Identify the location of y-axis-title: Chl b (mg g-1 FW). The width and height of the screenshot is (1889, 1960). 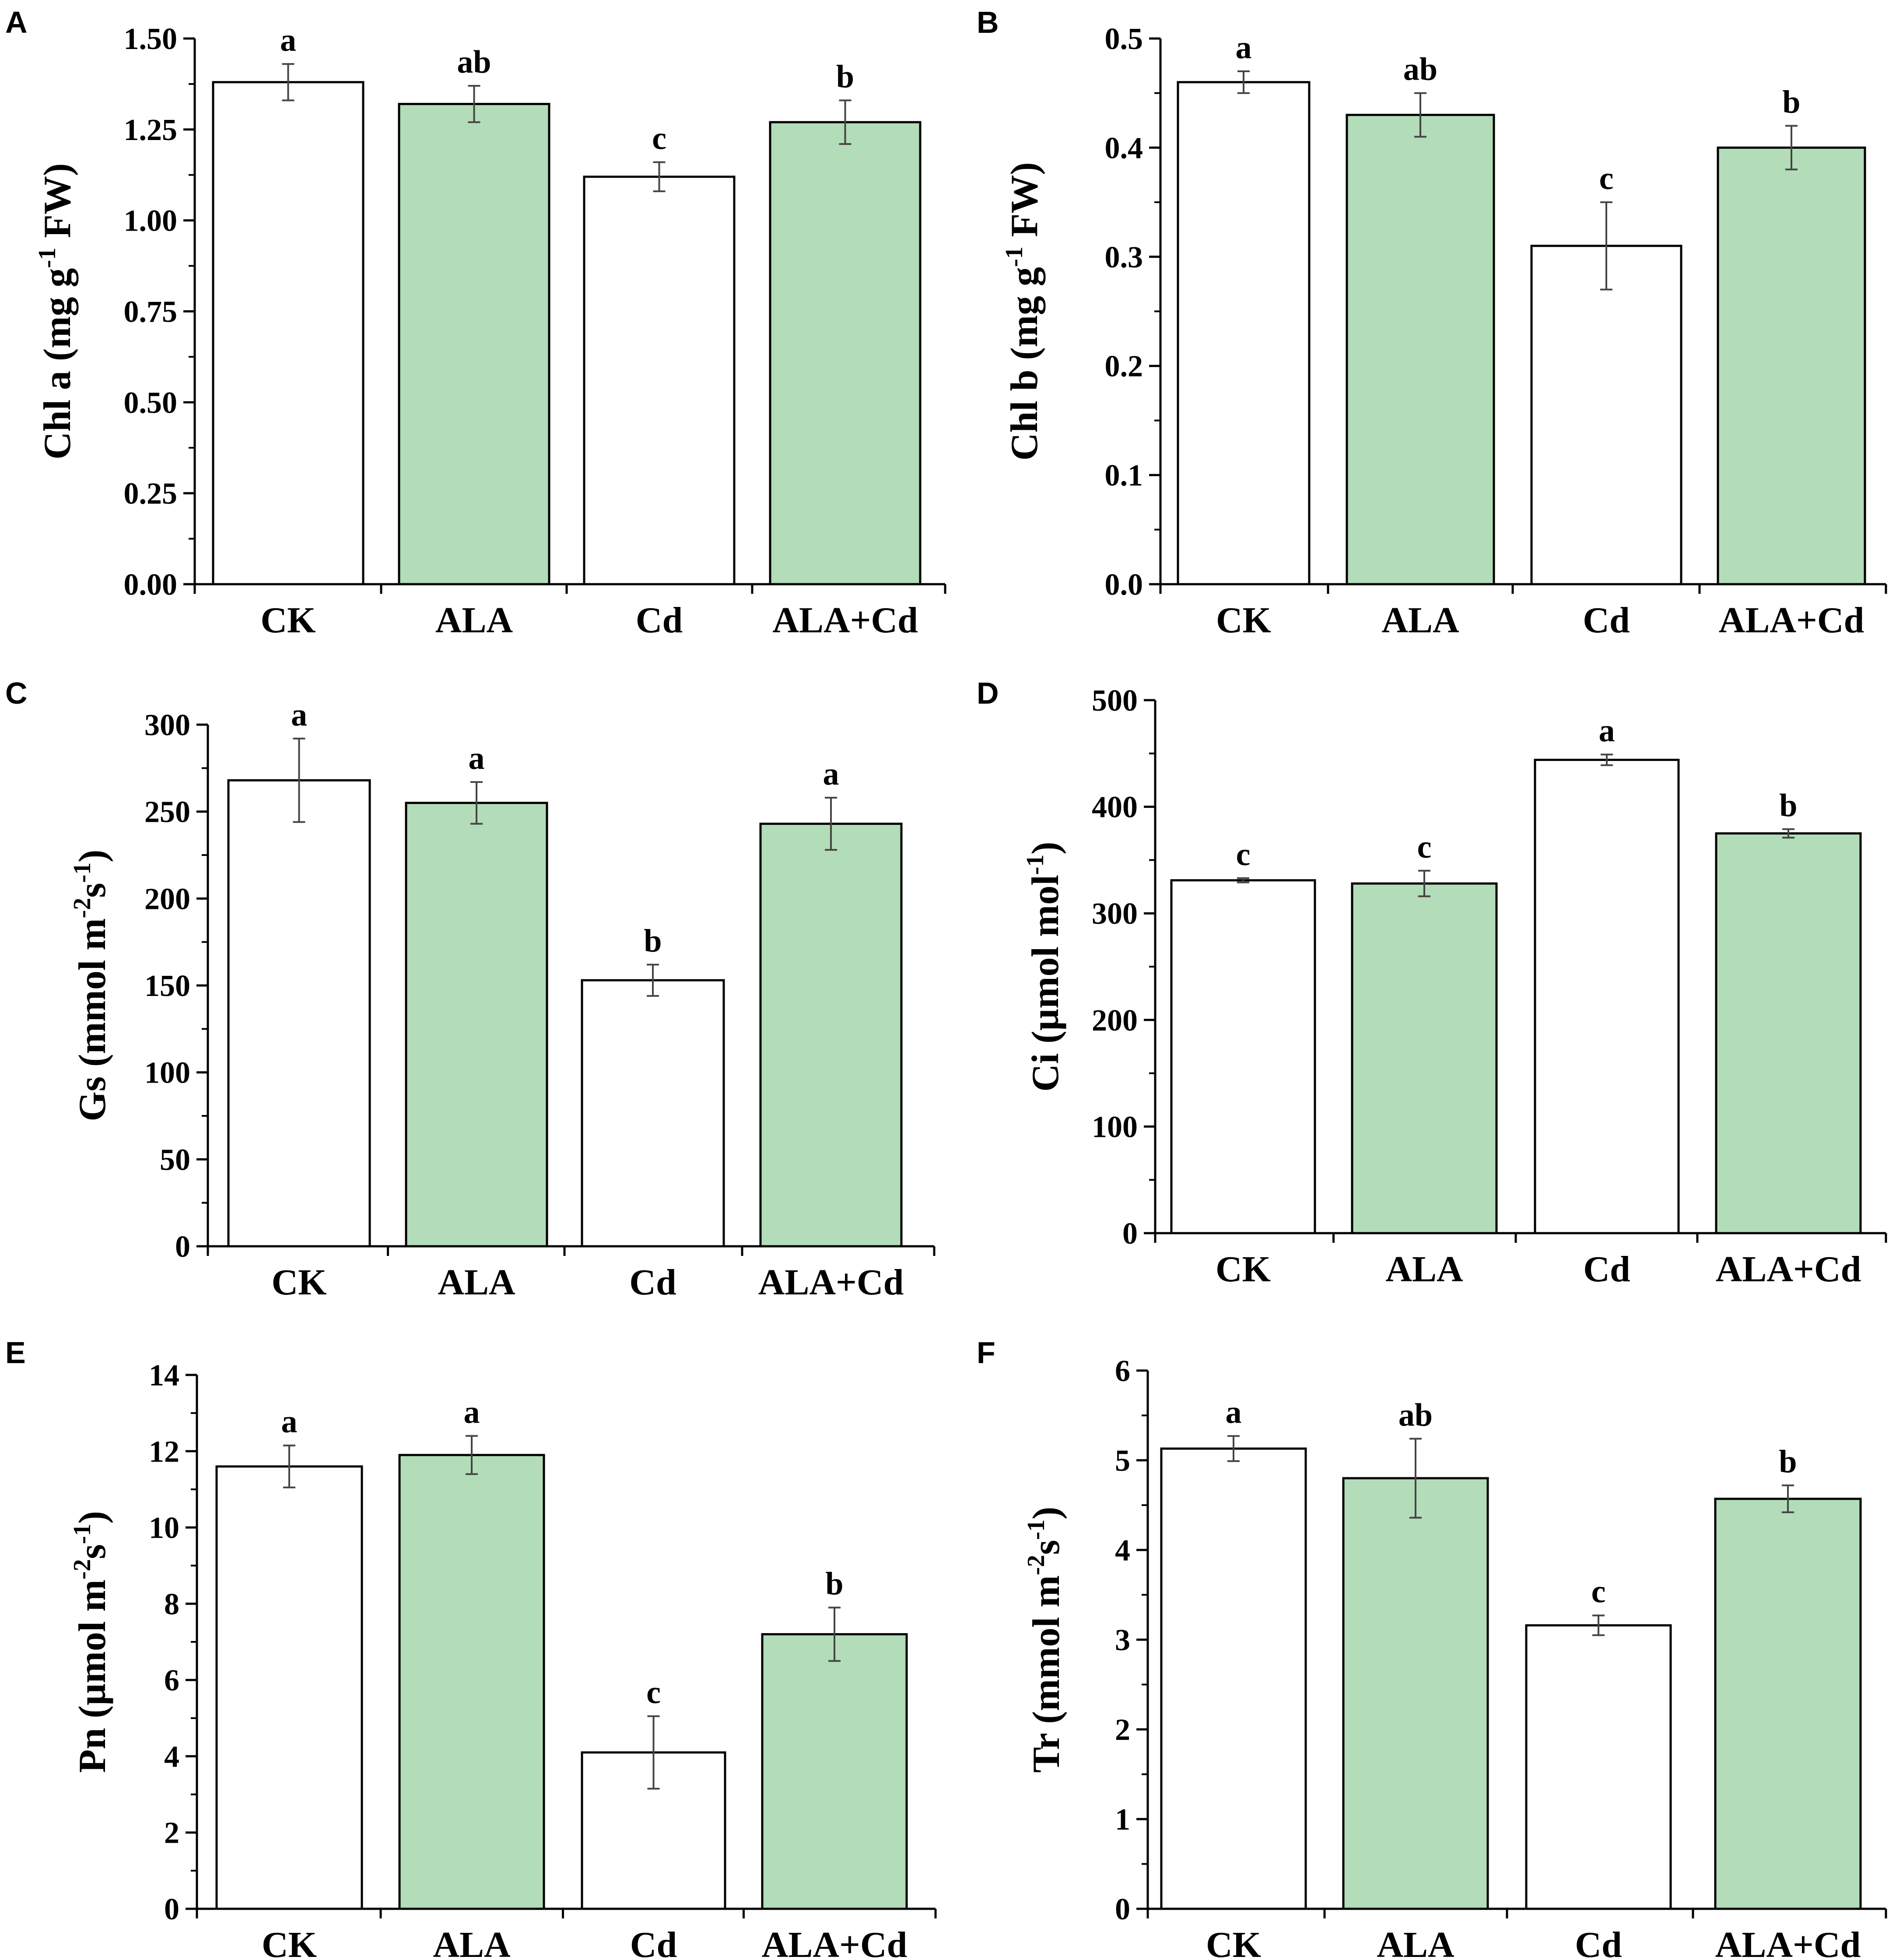
(1023, 311).